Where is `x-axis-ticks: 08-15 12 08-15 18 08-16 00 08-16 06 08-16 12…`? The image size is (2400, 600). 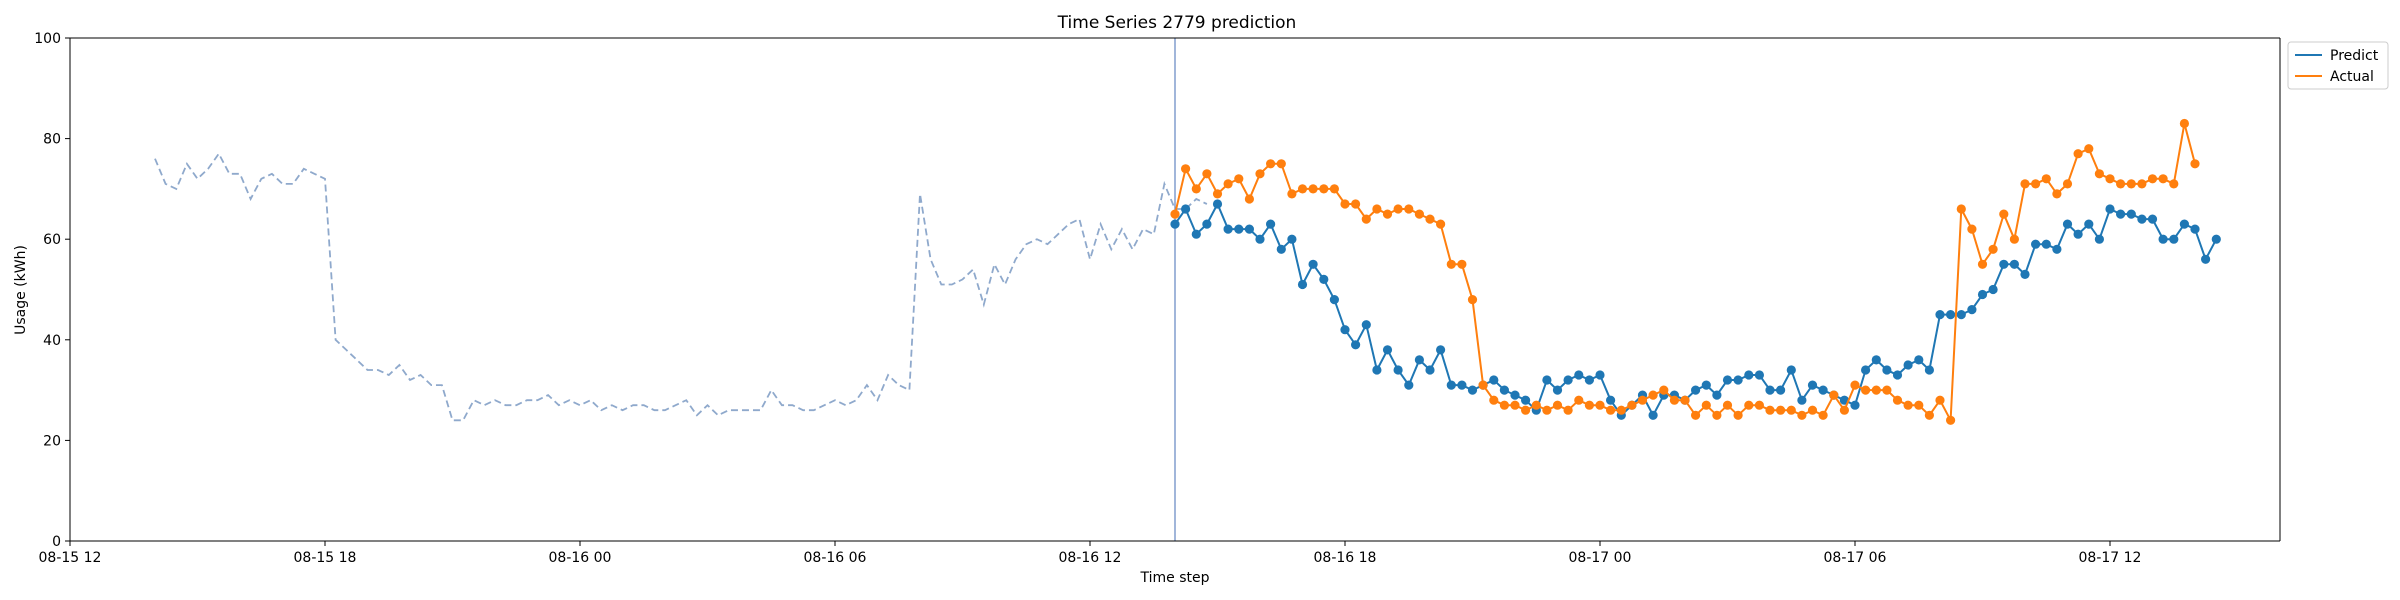
x-axis-ticks: 08-15 12 08-15 18 08-16 00 08-16 06 08-16 12… is located at coordinates (1090, 553).